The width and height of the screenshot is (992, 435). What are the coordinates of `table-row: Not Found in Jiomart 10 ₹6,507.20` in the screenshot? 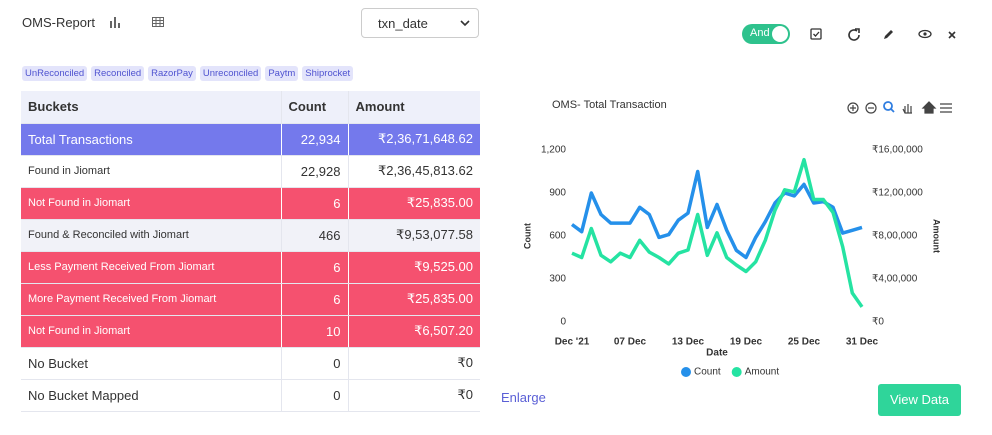 It's located at (250, 331).